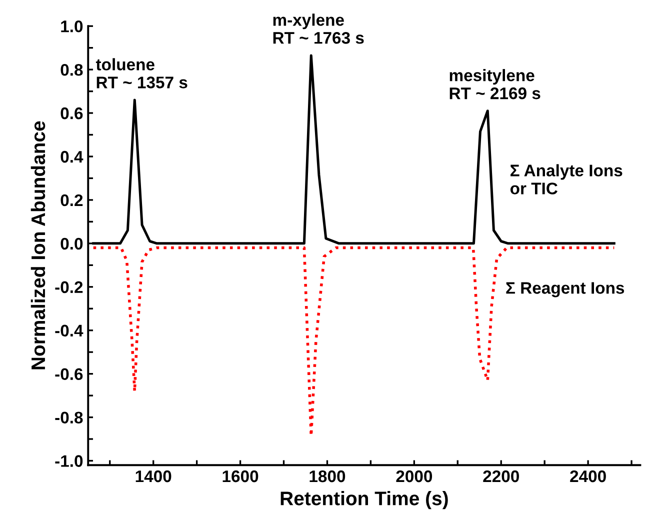 The width and height of the screenshot is (648, 522). Describe the element at coordinates (72, 156) in the screenshot. I see `y-tick-label: 0.4` at that location.